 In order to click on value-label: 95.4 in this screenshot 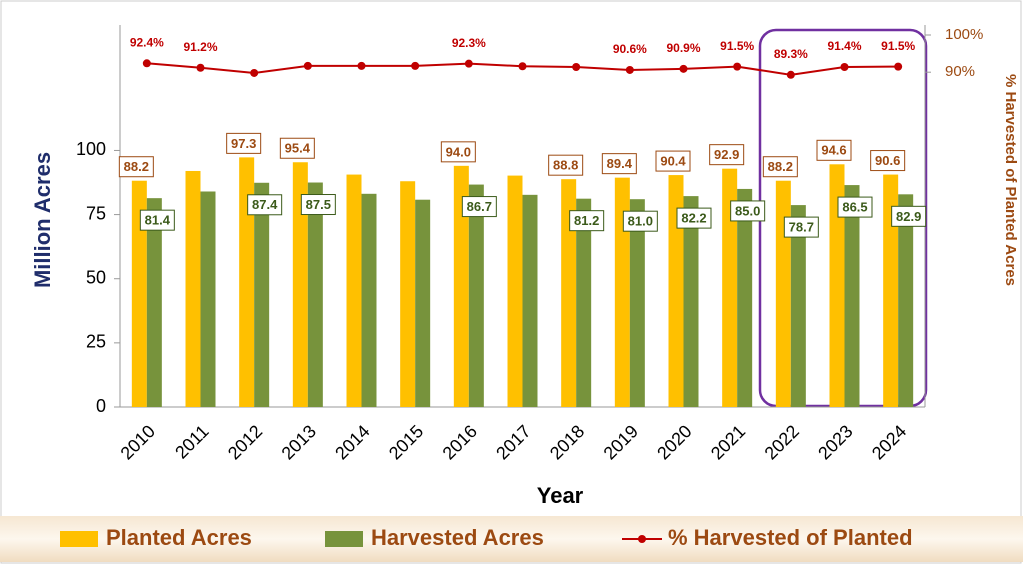, I will do `click(298, 148)`.